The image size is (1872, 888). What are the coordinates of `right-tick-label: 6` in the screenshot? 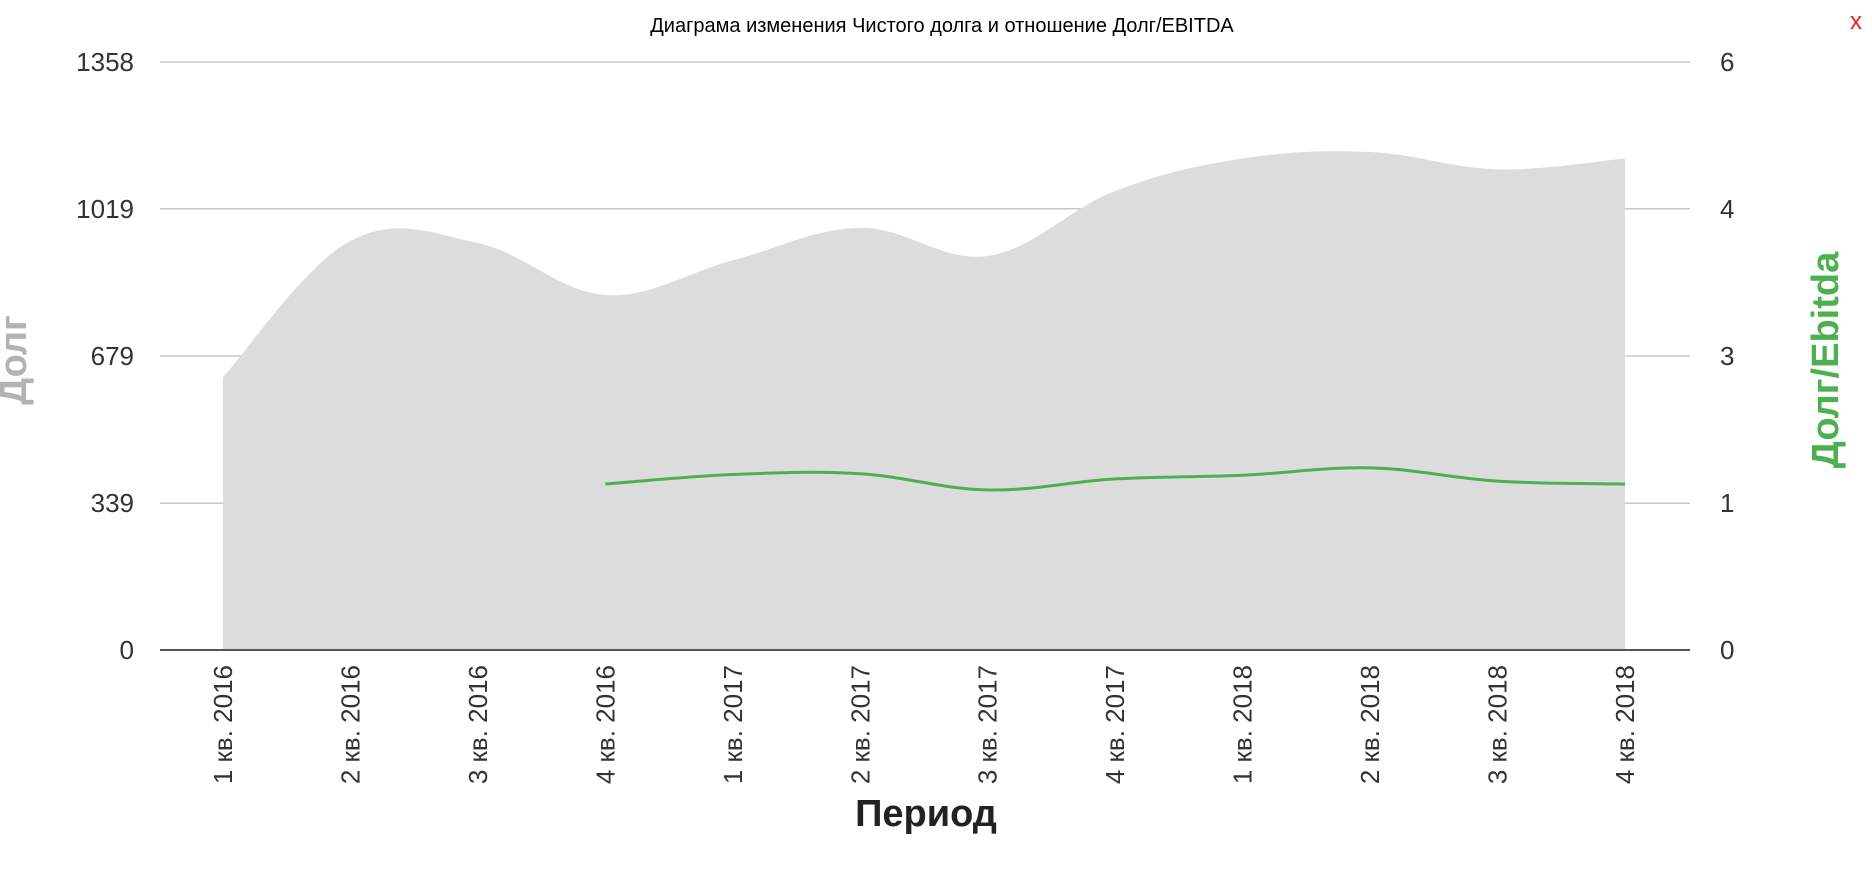 It's located at (1727, 62).